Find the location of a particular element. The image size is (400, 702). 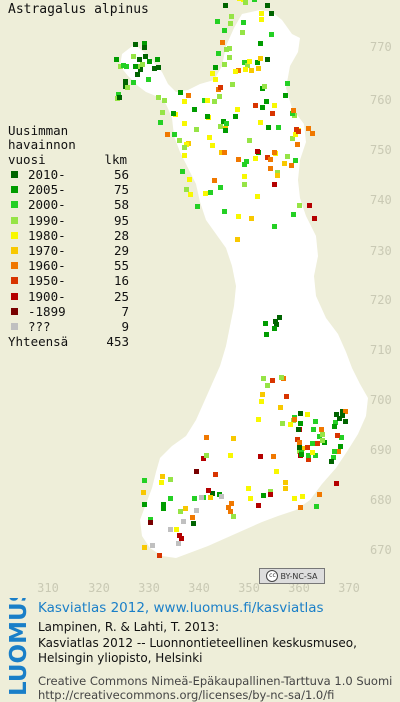

legend-row-count: 9 is located at coordinates (125, 326).